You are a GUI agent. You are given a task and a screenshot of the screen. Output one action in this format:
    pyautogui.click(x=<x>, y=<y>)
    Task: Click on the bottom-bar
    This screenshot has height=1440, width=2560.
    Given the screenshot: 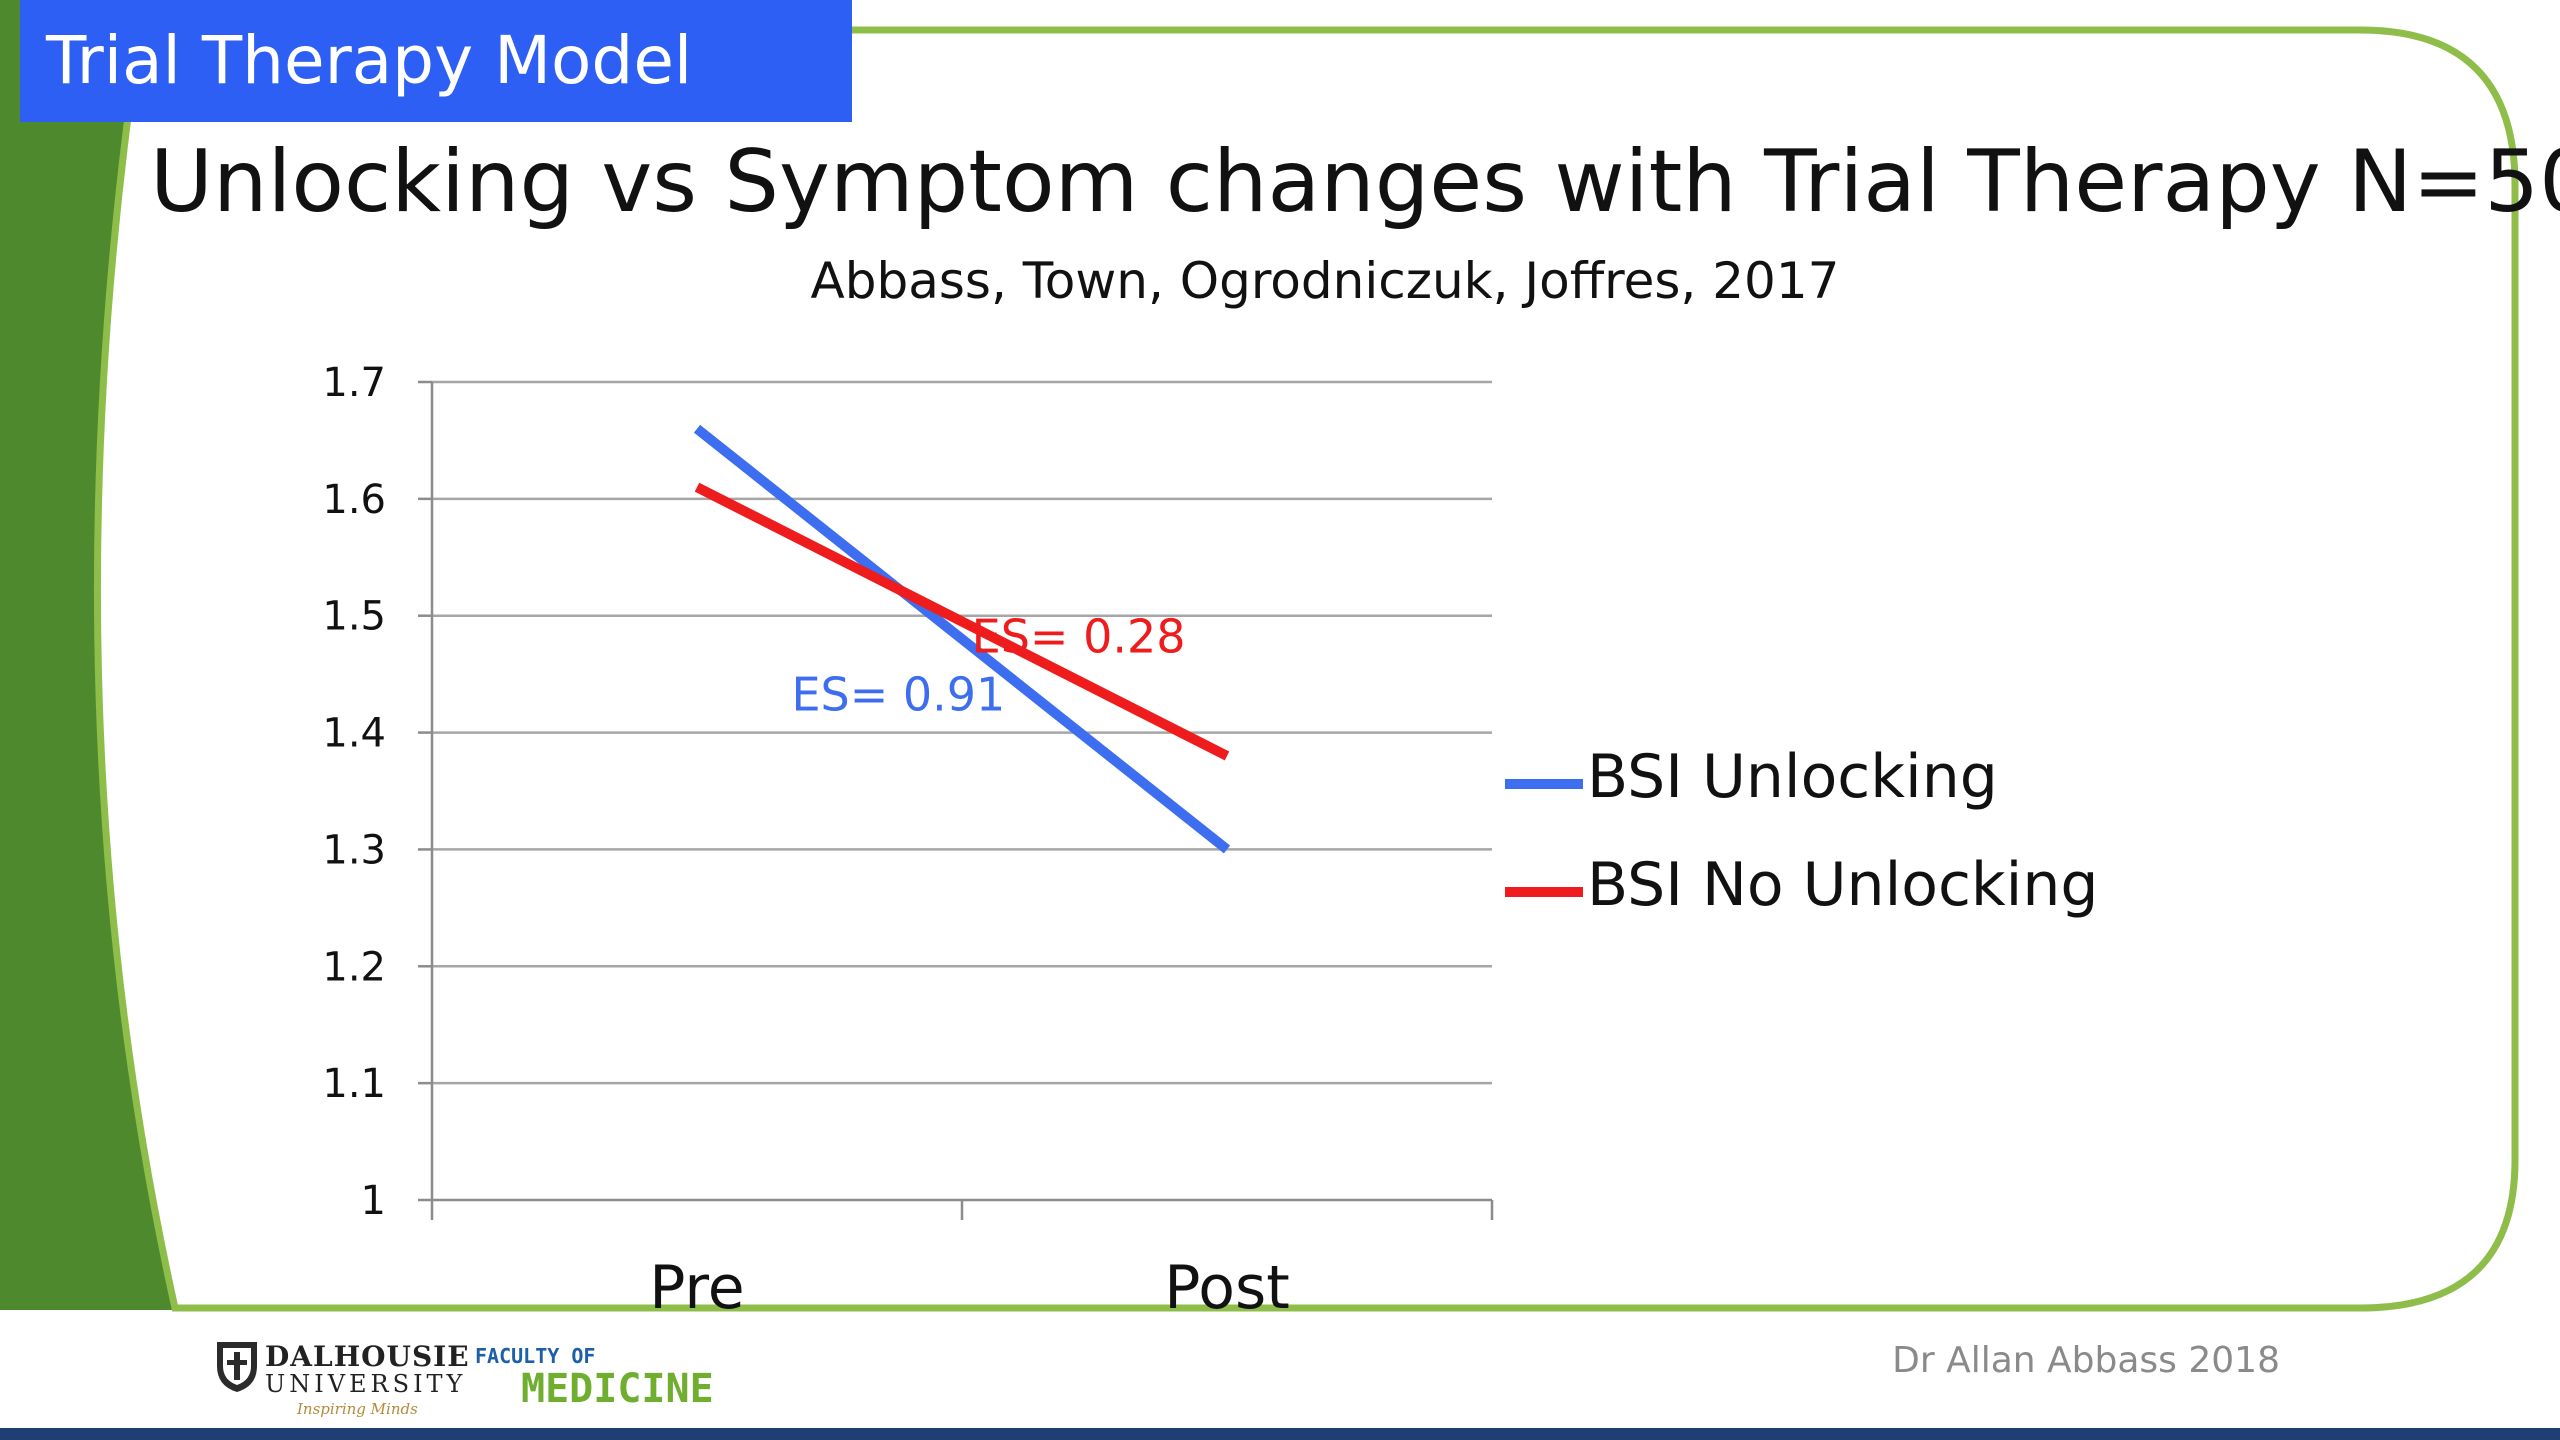 What is the action you would take?
    pyautogui.click(x=1280, y=1434)
    